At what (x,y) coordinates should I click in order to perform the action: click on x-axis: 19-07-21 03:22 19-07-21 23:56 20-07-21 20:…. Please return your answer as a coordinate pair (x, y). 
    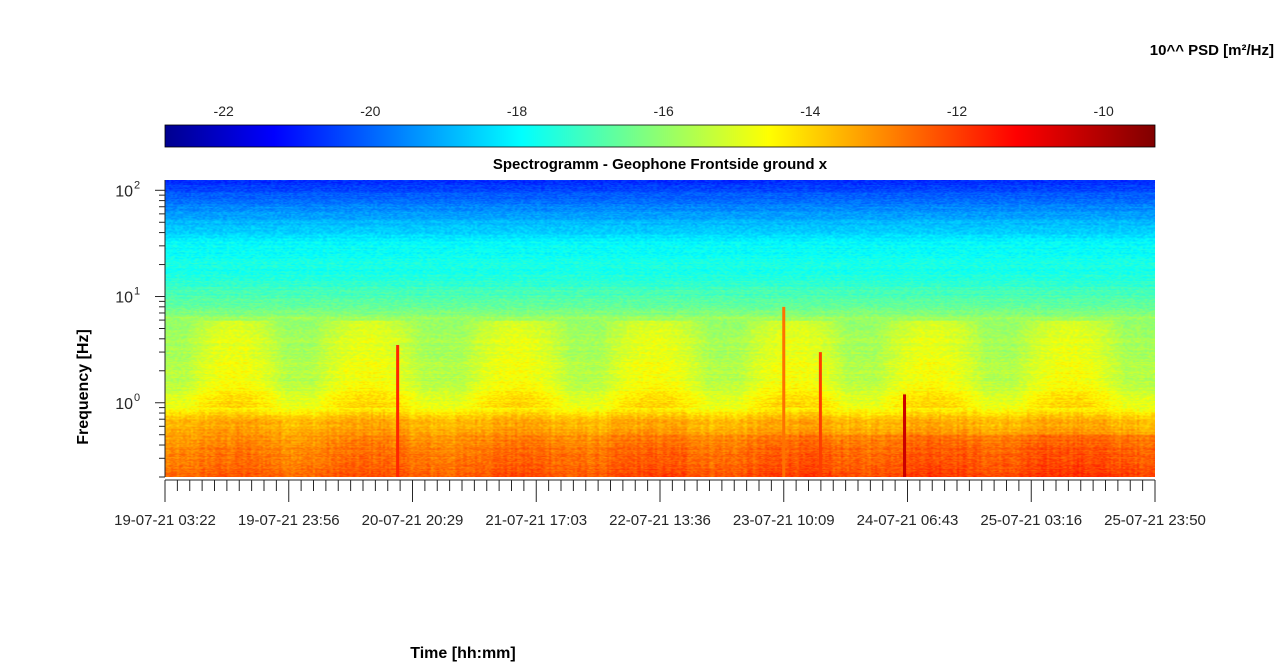
    Looking at the image, I should click on (660, 504).